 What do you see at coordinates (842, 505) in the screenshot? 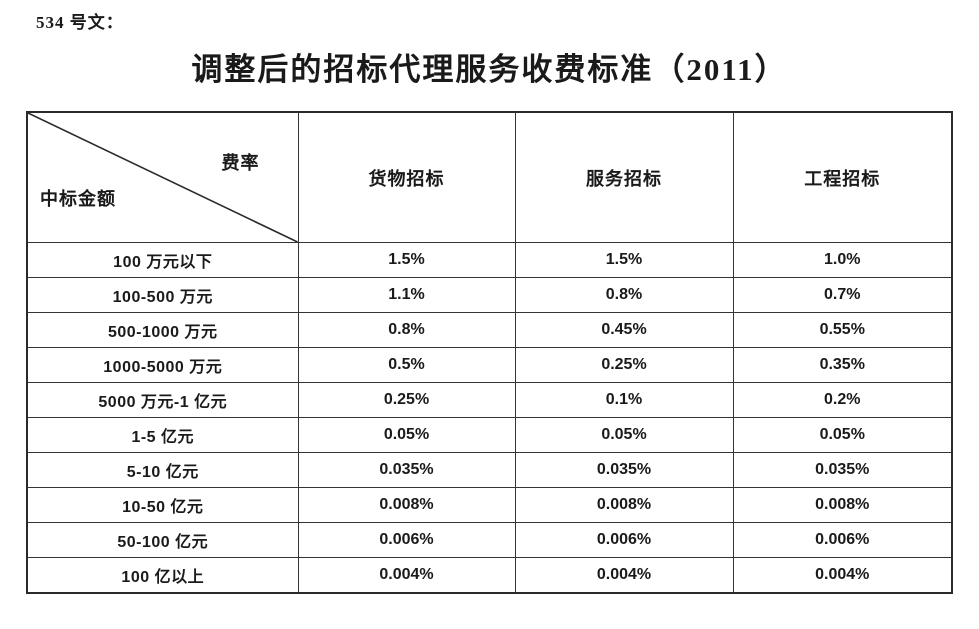
I see `fee-cell-engineering: 0.008%` at bounding box center [842, 505].